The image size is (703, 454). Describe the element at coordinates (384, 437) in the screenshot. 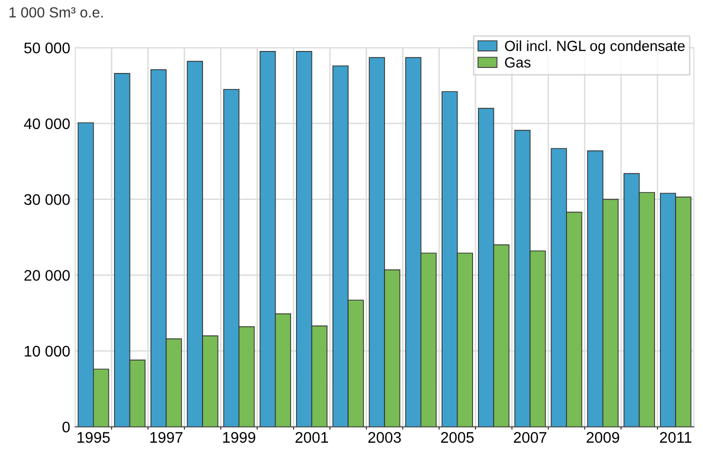

I see `x-tick-label: 2003` at that location.